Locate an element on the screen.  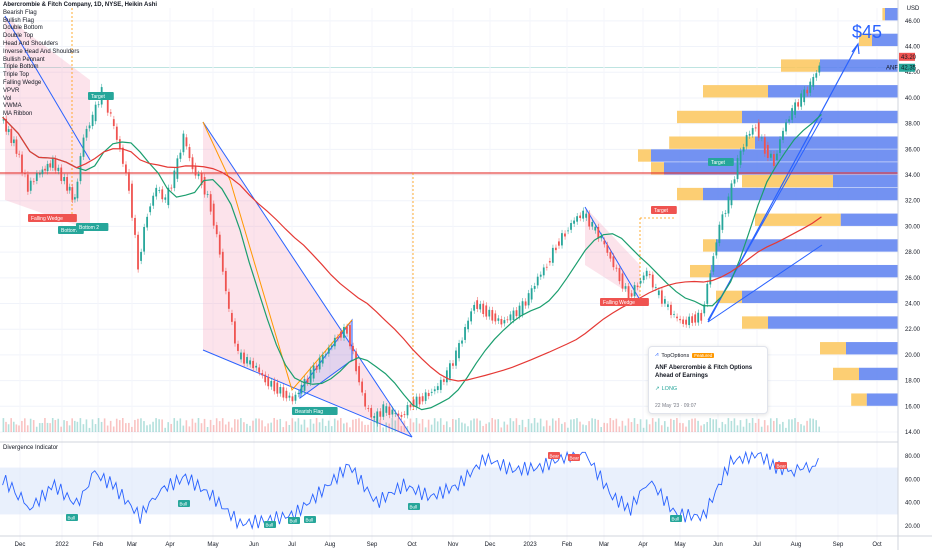
legend-item: Double Top is located at coordinates (18, 36).